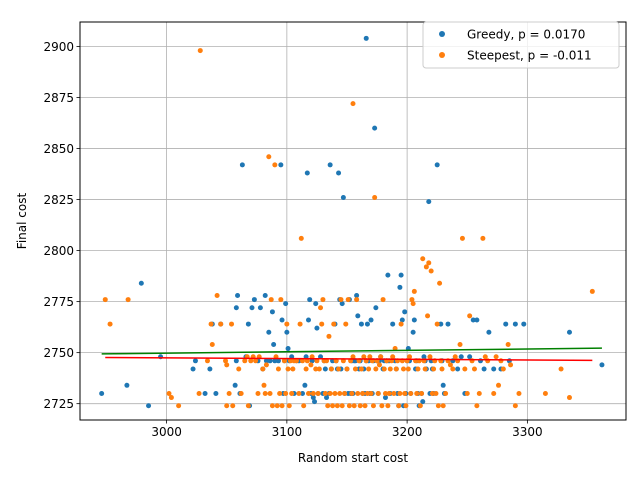 This screenshot has width=640, height=484. I want to click on legend-label-greedy: Greedy, p = 0.0170, so click(526, 35).